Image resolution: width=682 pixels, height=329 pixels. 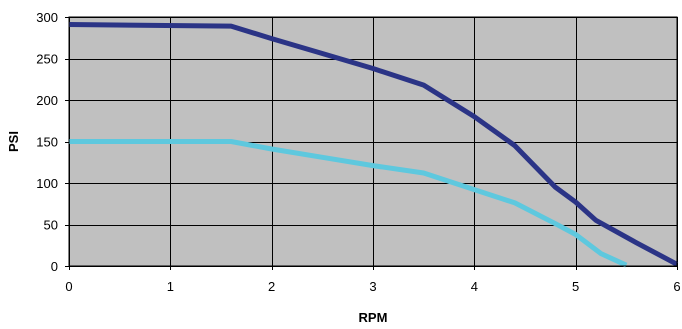 I want to click on y-tick-label: 250, so click(x=47, y=59).